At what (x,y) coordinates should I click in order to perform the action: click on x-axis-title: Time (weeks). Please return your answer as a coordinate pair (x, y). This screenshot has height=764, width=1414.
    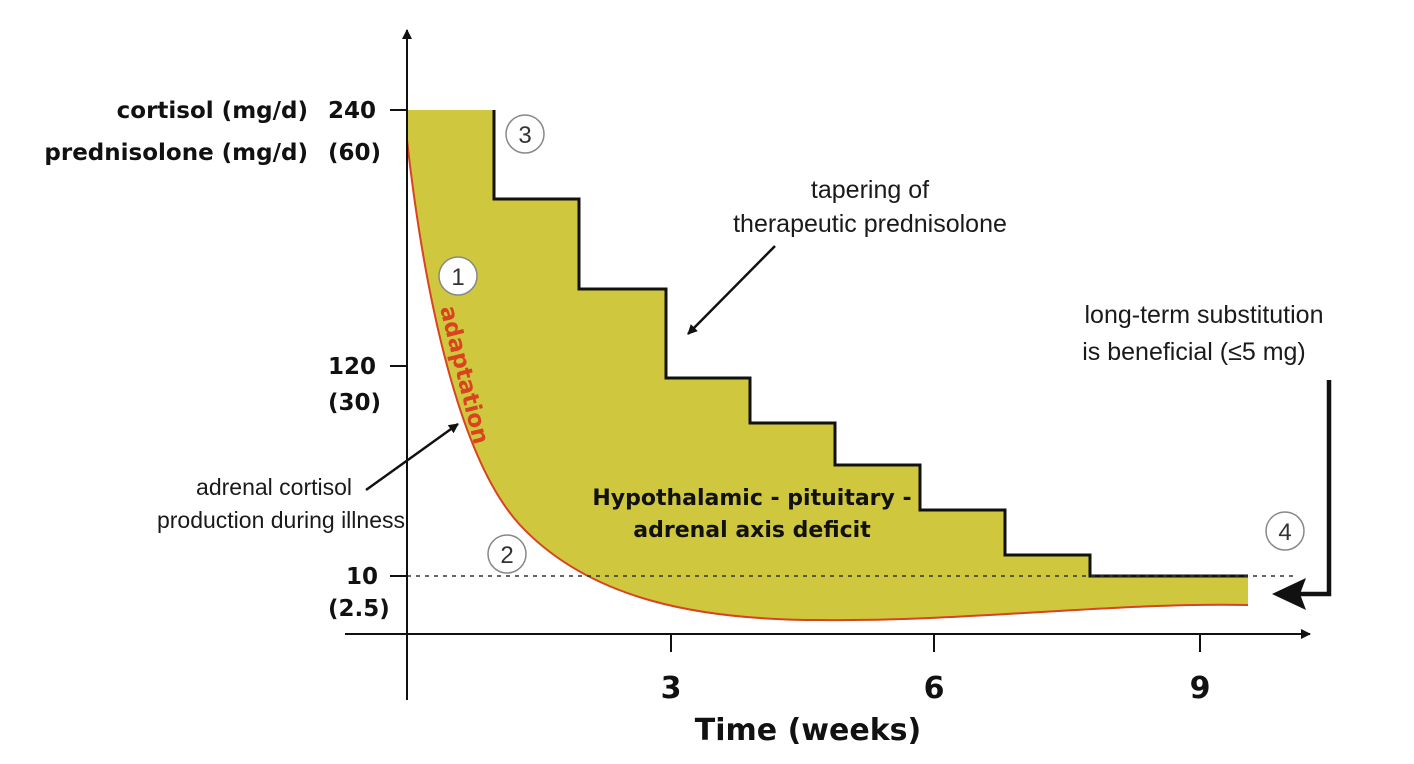
    Looking at the image, I should click on (808, 730).